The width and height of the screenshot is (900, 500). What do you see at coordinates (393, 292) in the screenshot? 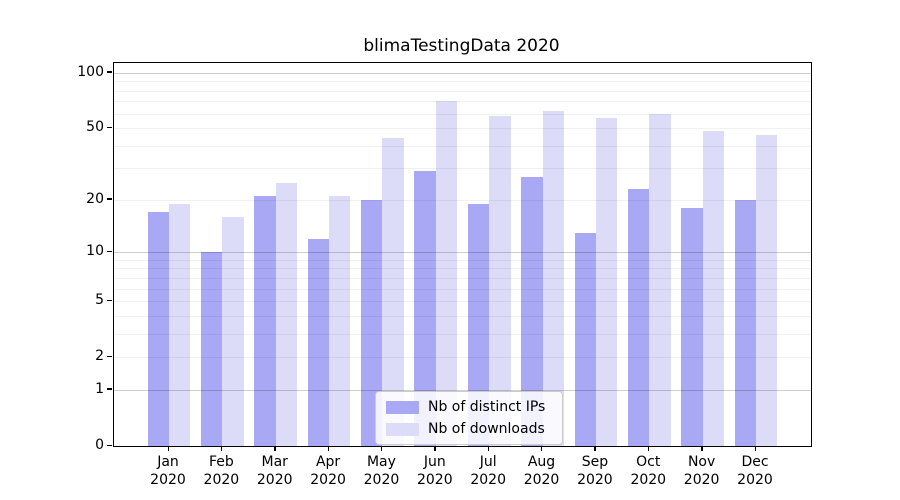
I see `bar-downloads-may` at bounding box center [393, 292].